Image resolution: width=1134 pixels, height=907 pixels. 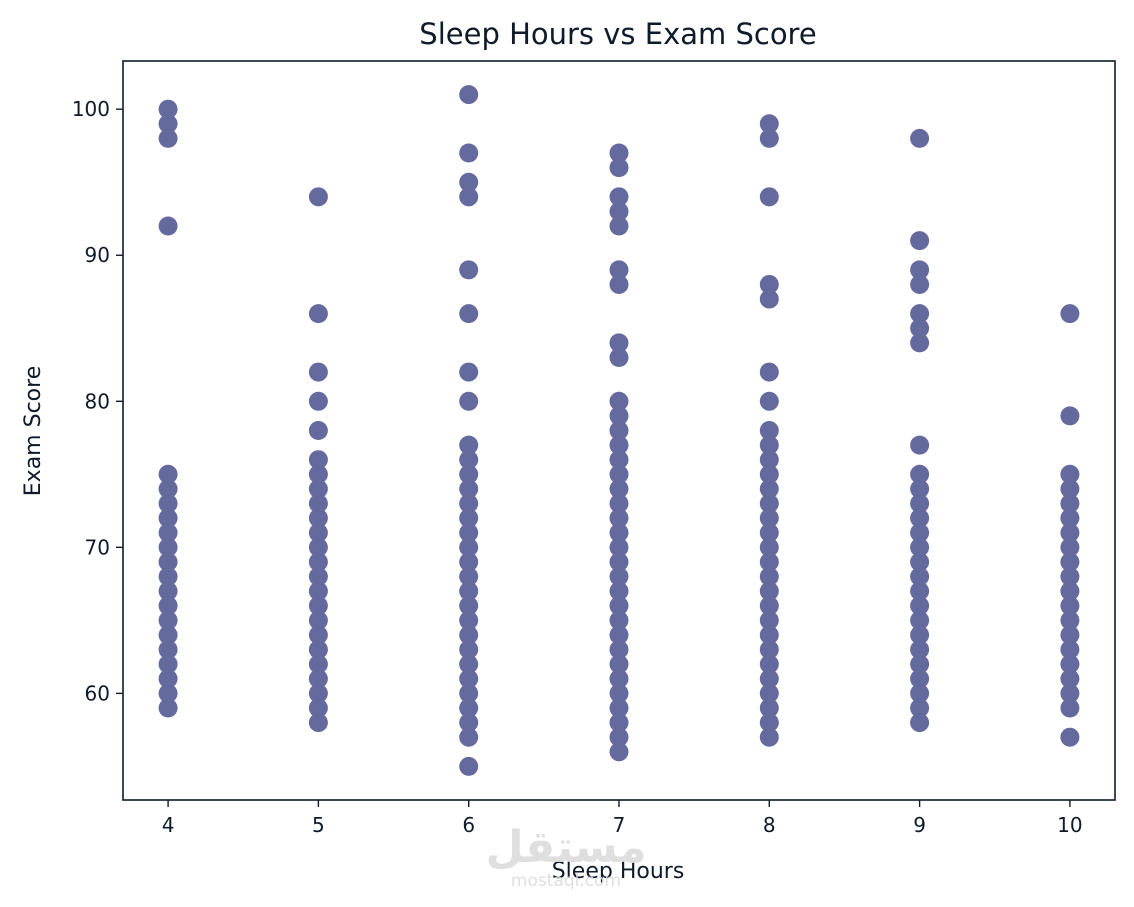 What do you see at coordinates (97, 401) in the screenshot?
I see `y-axis-ticks: 60 70 80 90 100` at bounding box center [97, 401].